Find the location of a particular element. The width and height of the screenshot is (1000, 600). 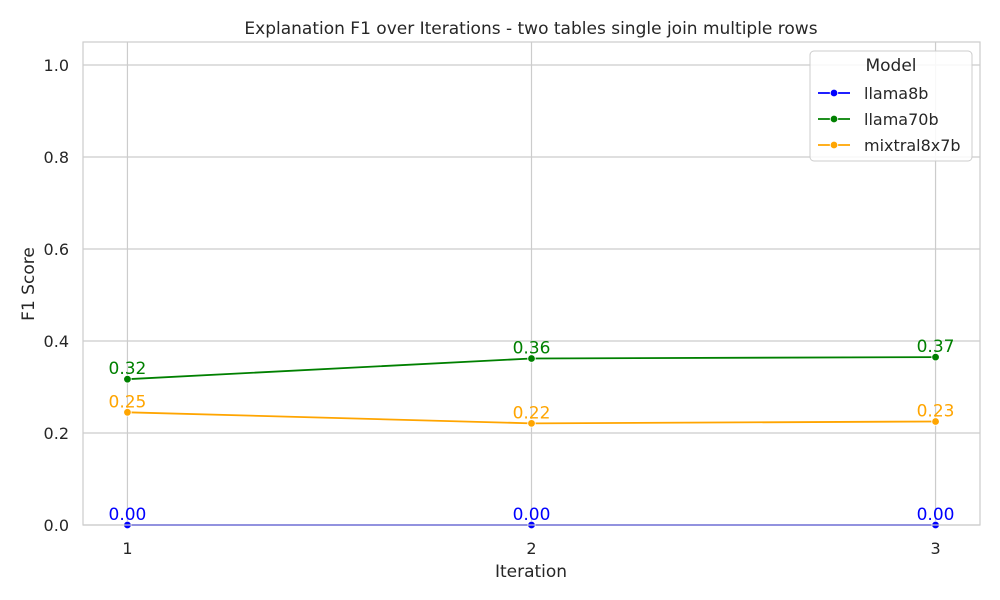

x-tick-labels: 1 2 3 is located at coordinates (531, 548).